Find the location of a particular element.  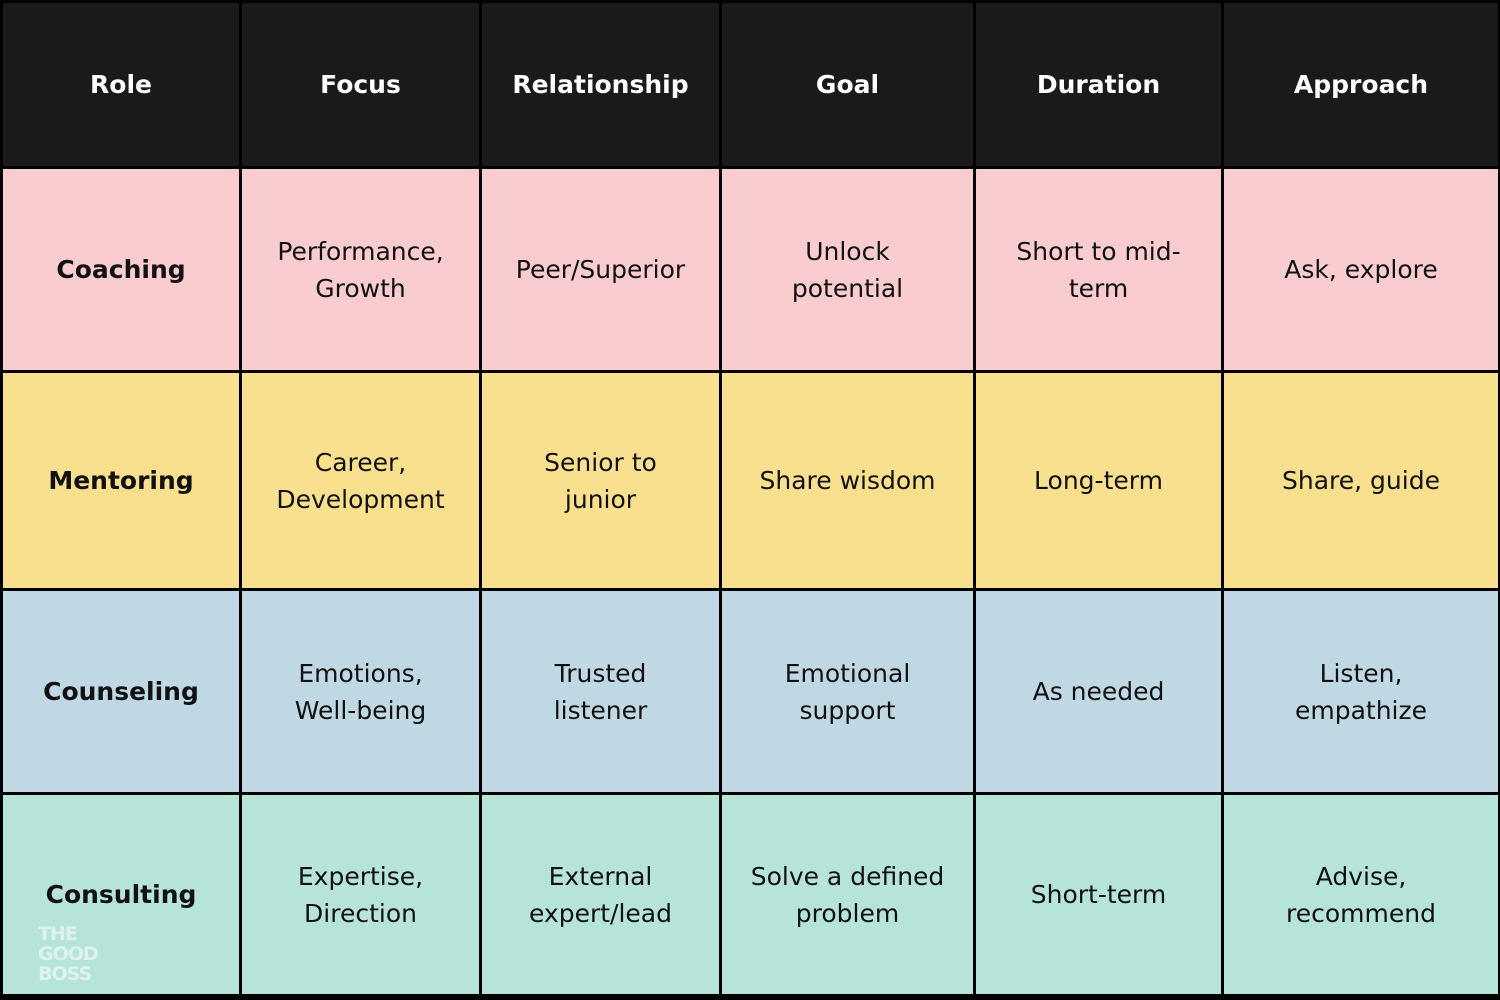

watermark-line: THE is located at coordinates (58, 934).